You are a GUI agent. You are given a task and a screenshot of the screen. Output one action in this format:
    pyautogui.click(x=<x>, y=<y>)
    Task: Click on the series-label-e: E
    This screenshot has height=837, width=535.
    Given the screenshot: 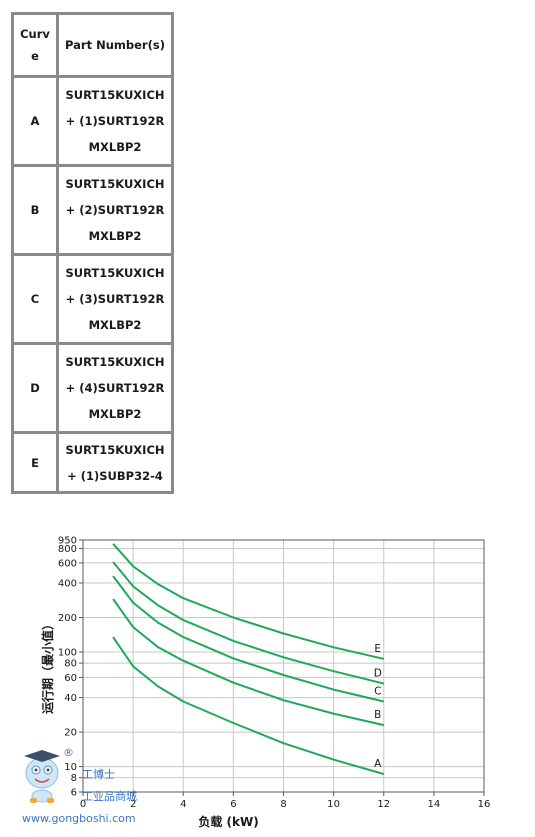 What is the action you would take?
    pyautogui.click(x=377, y=649)
    